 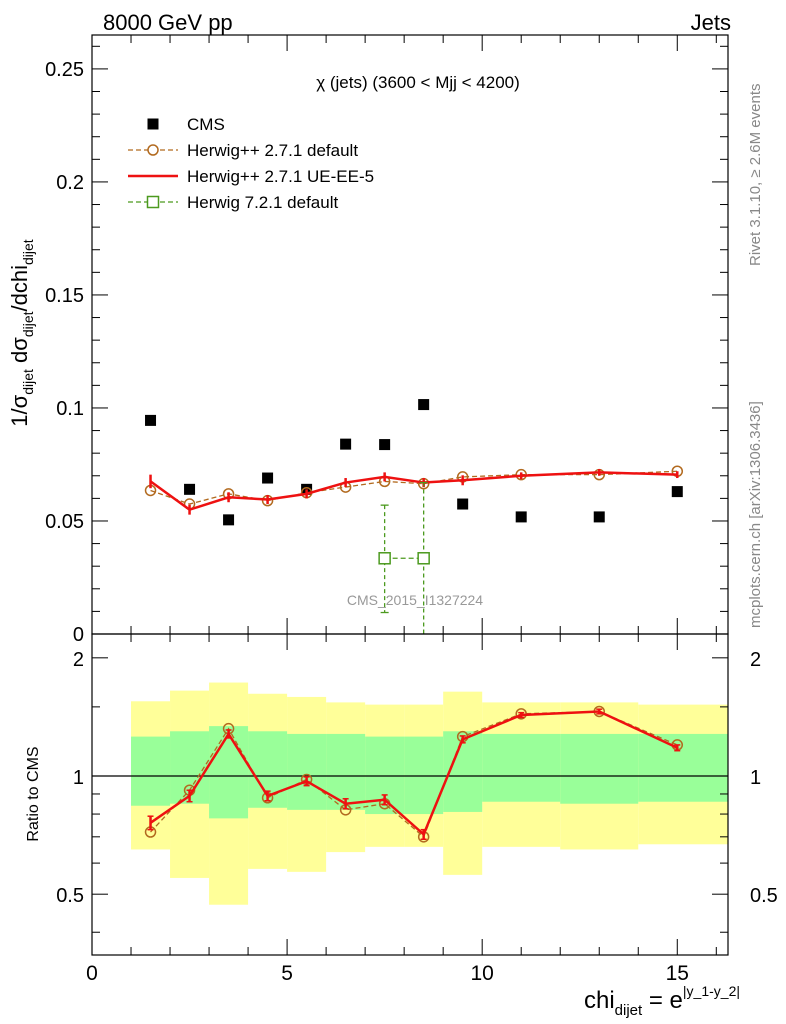 I want to click on herwig-default-line, so click(x=414, y=487).